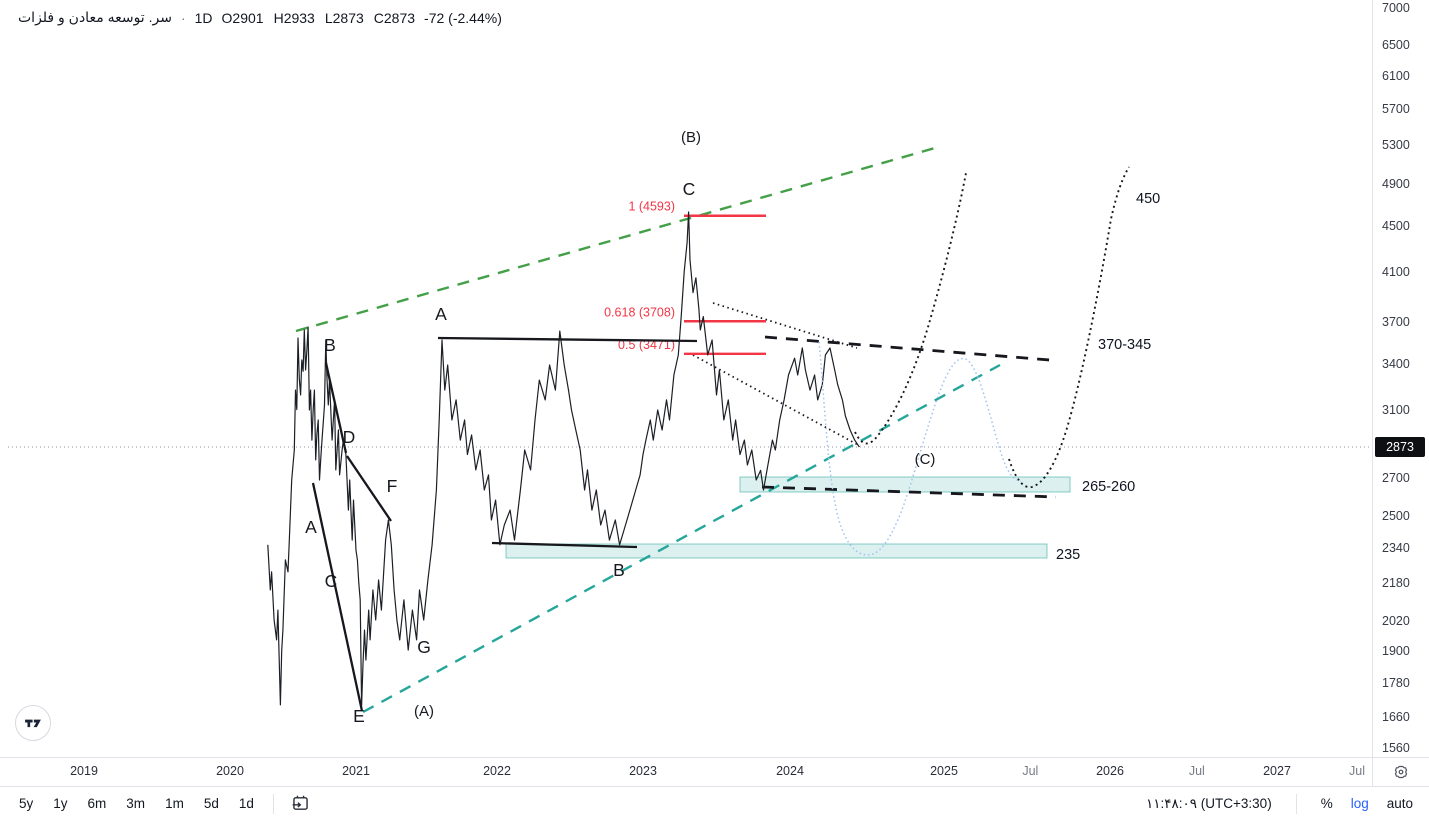 The height and width of the screenshot is (820, 1429). What do you see at coordinates (1396, 44) in the screenshot?
I see `price-tick-label: 6500` at bounding box center [1396, 44].